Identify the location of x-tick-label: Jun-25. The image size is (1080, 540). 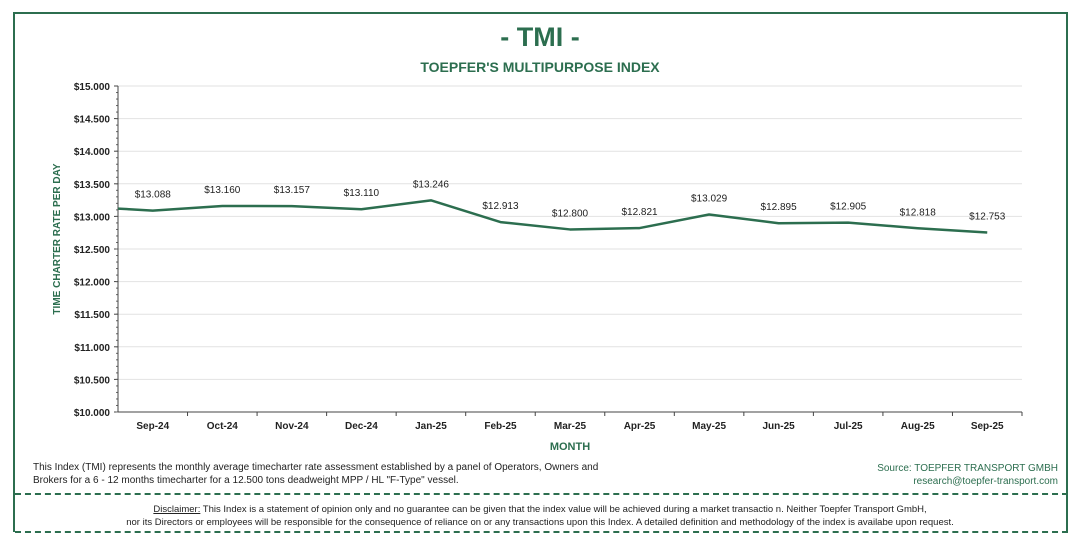
(778, 426).